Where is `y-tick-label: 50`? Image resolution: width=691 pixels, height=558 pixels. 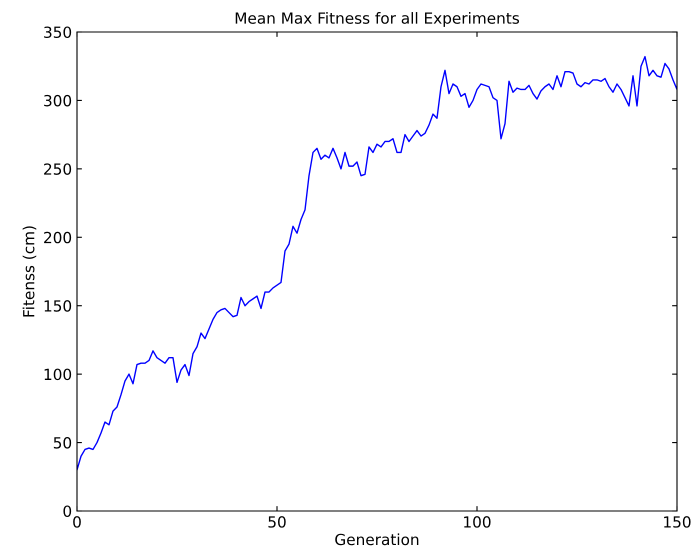
y-tick-label: 50 is located at coordinates (63, 443).